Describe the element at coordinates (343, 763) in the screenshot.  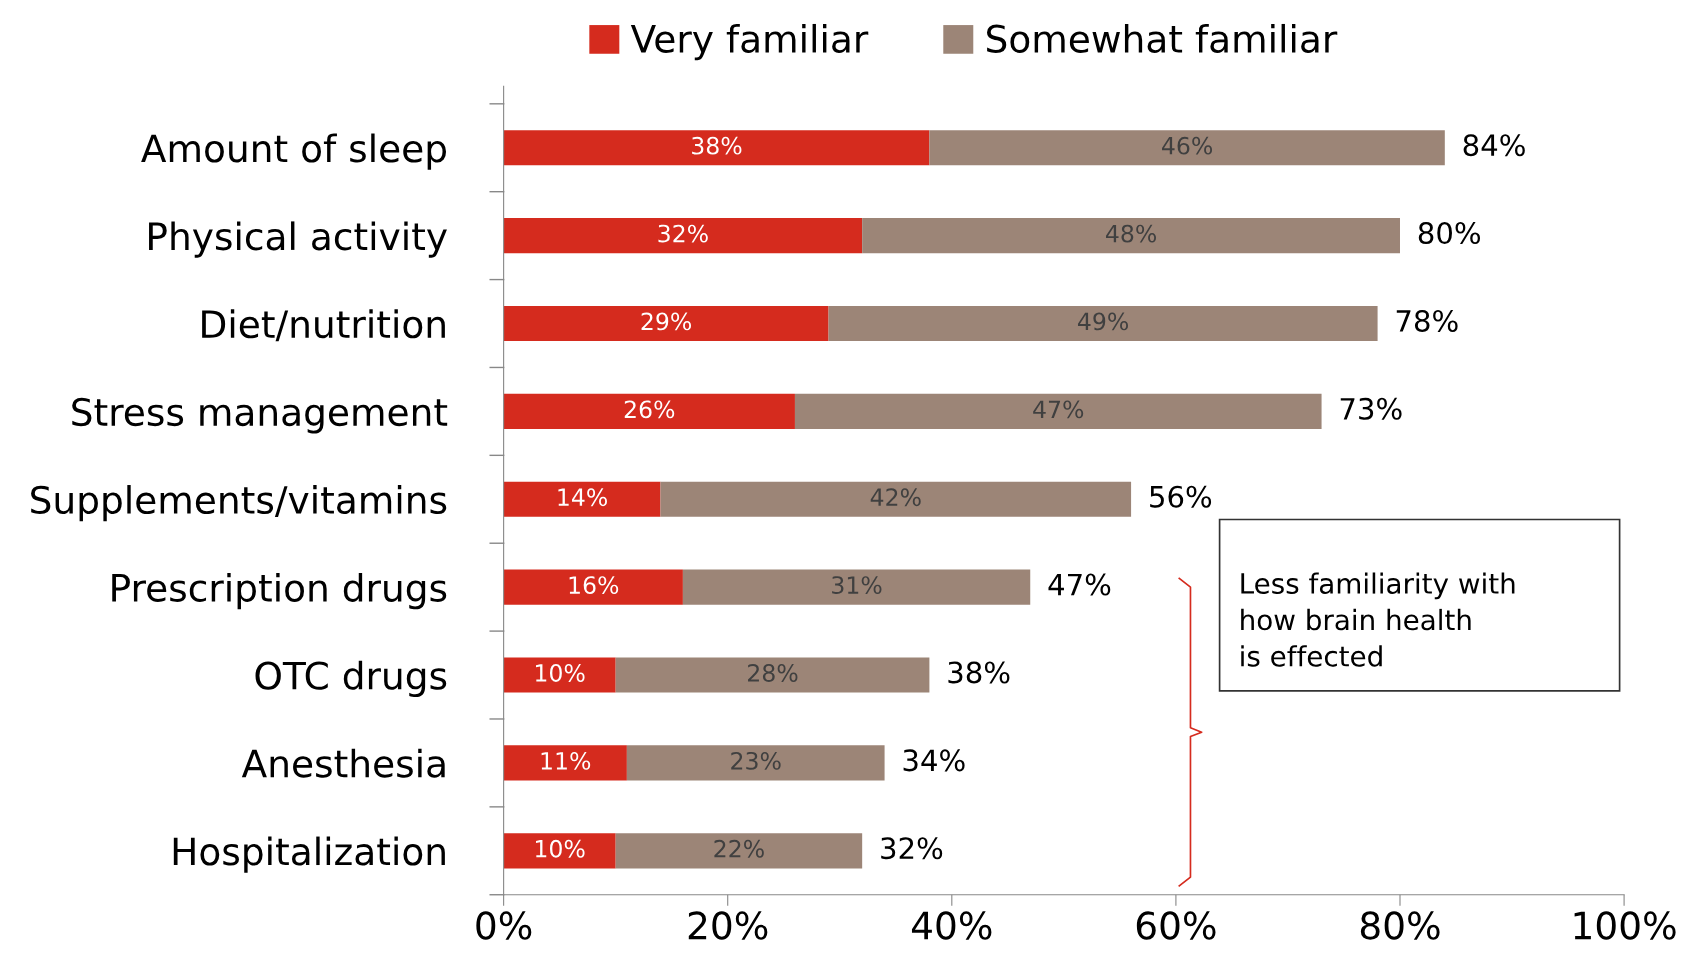
I see `y-tick-label: Anesthesia` at that location.